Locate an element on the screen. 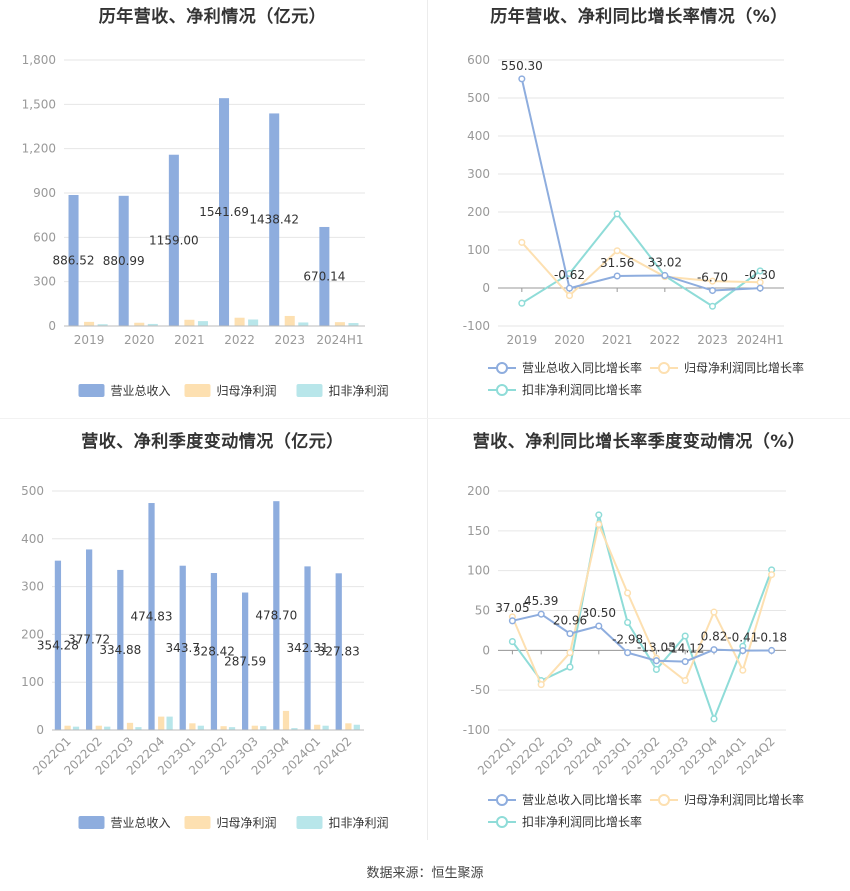 The image size is (850, 891). data-label: 354.28 is located at coordinates (58, 645).